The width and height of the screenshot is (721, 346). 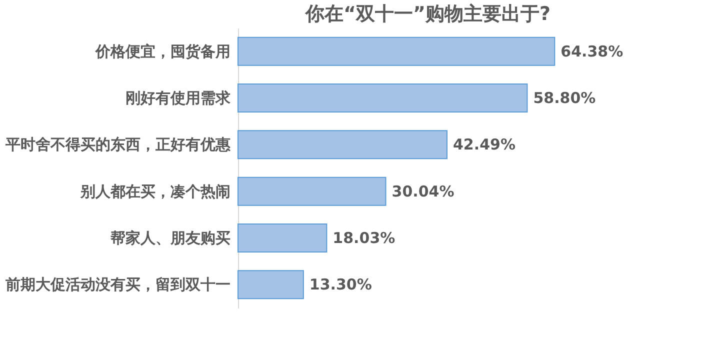 What do you see at coordinates (155, 191) in the screenshot?
I see `y-tick-label: 别人都在买，凑个热闹` at bounding box center [155, 191].